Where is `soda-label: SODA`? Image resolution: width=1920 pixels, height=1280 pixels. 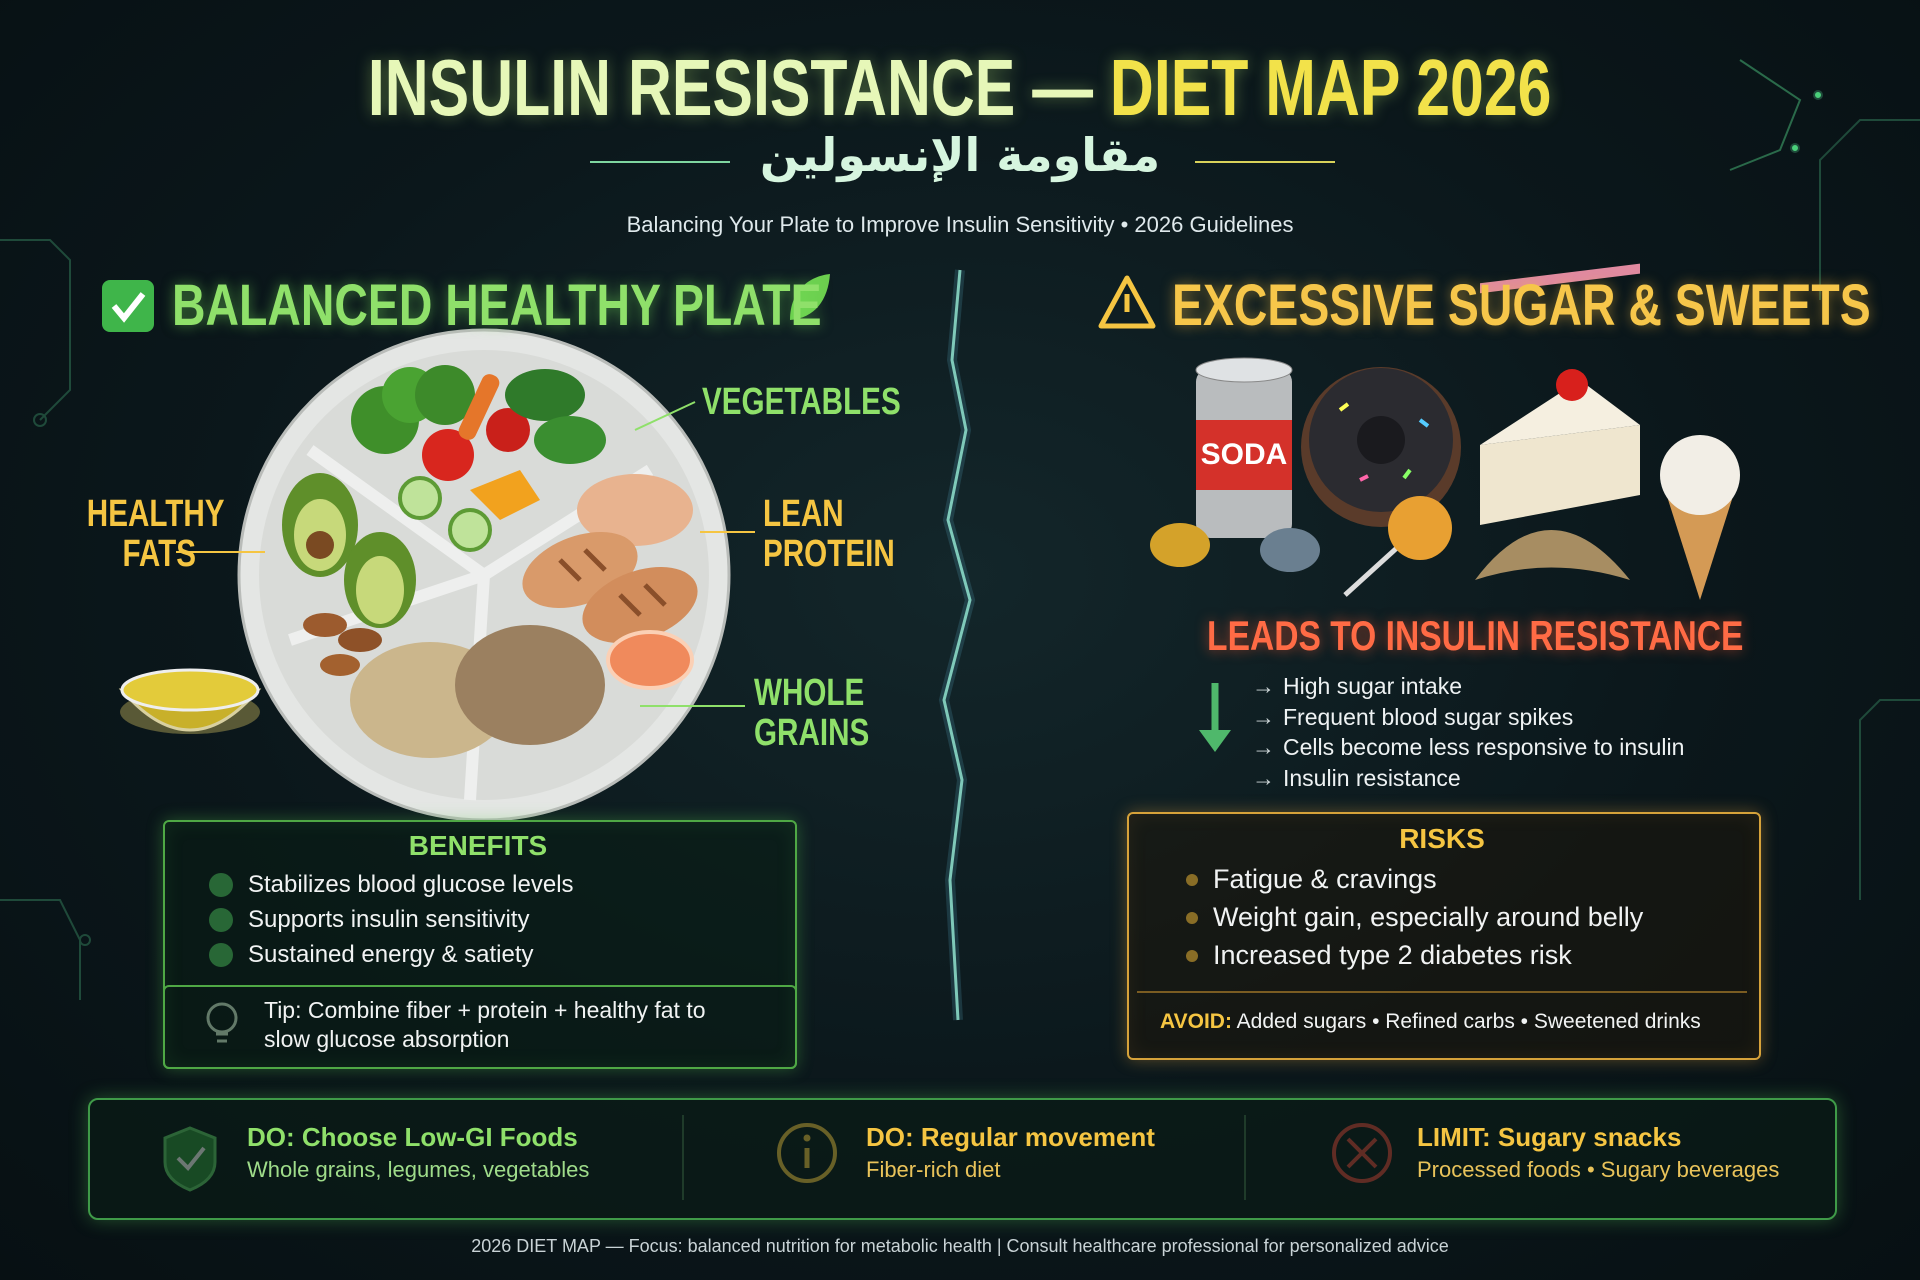 soda-label: SODA is located at coordinates (1244, 454).